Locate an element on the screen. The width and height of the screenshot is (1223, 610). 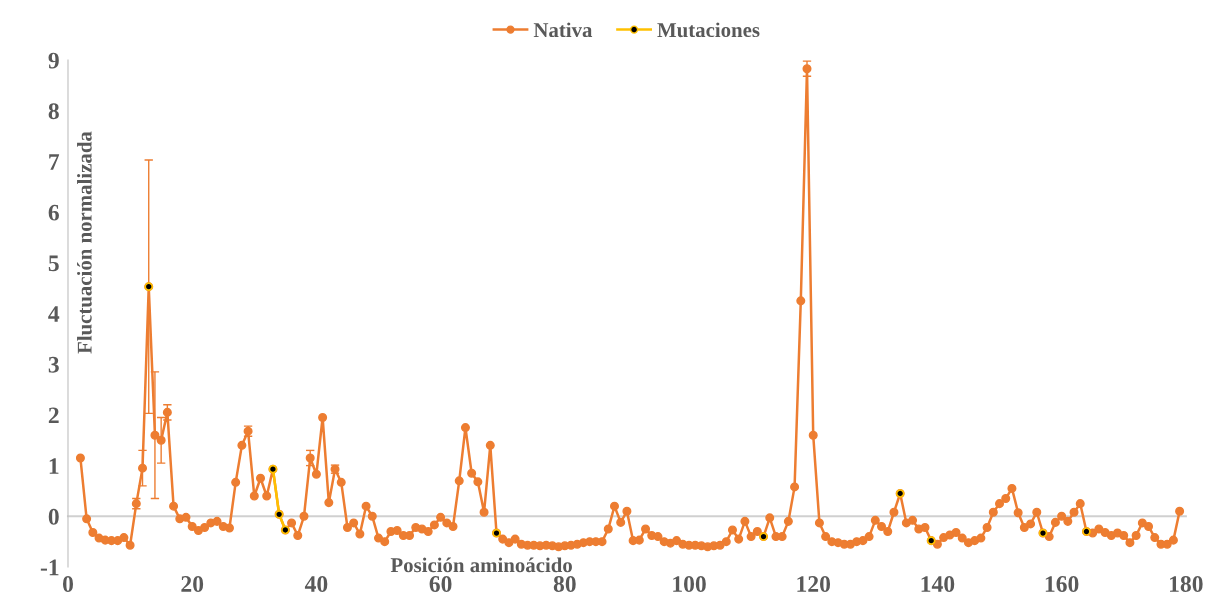
x-tick-label: 120 is located at coordinates (814, 584).